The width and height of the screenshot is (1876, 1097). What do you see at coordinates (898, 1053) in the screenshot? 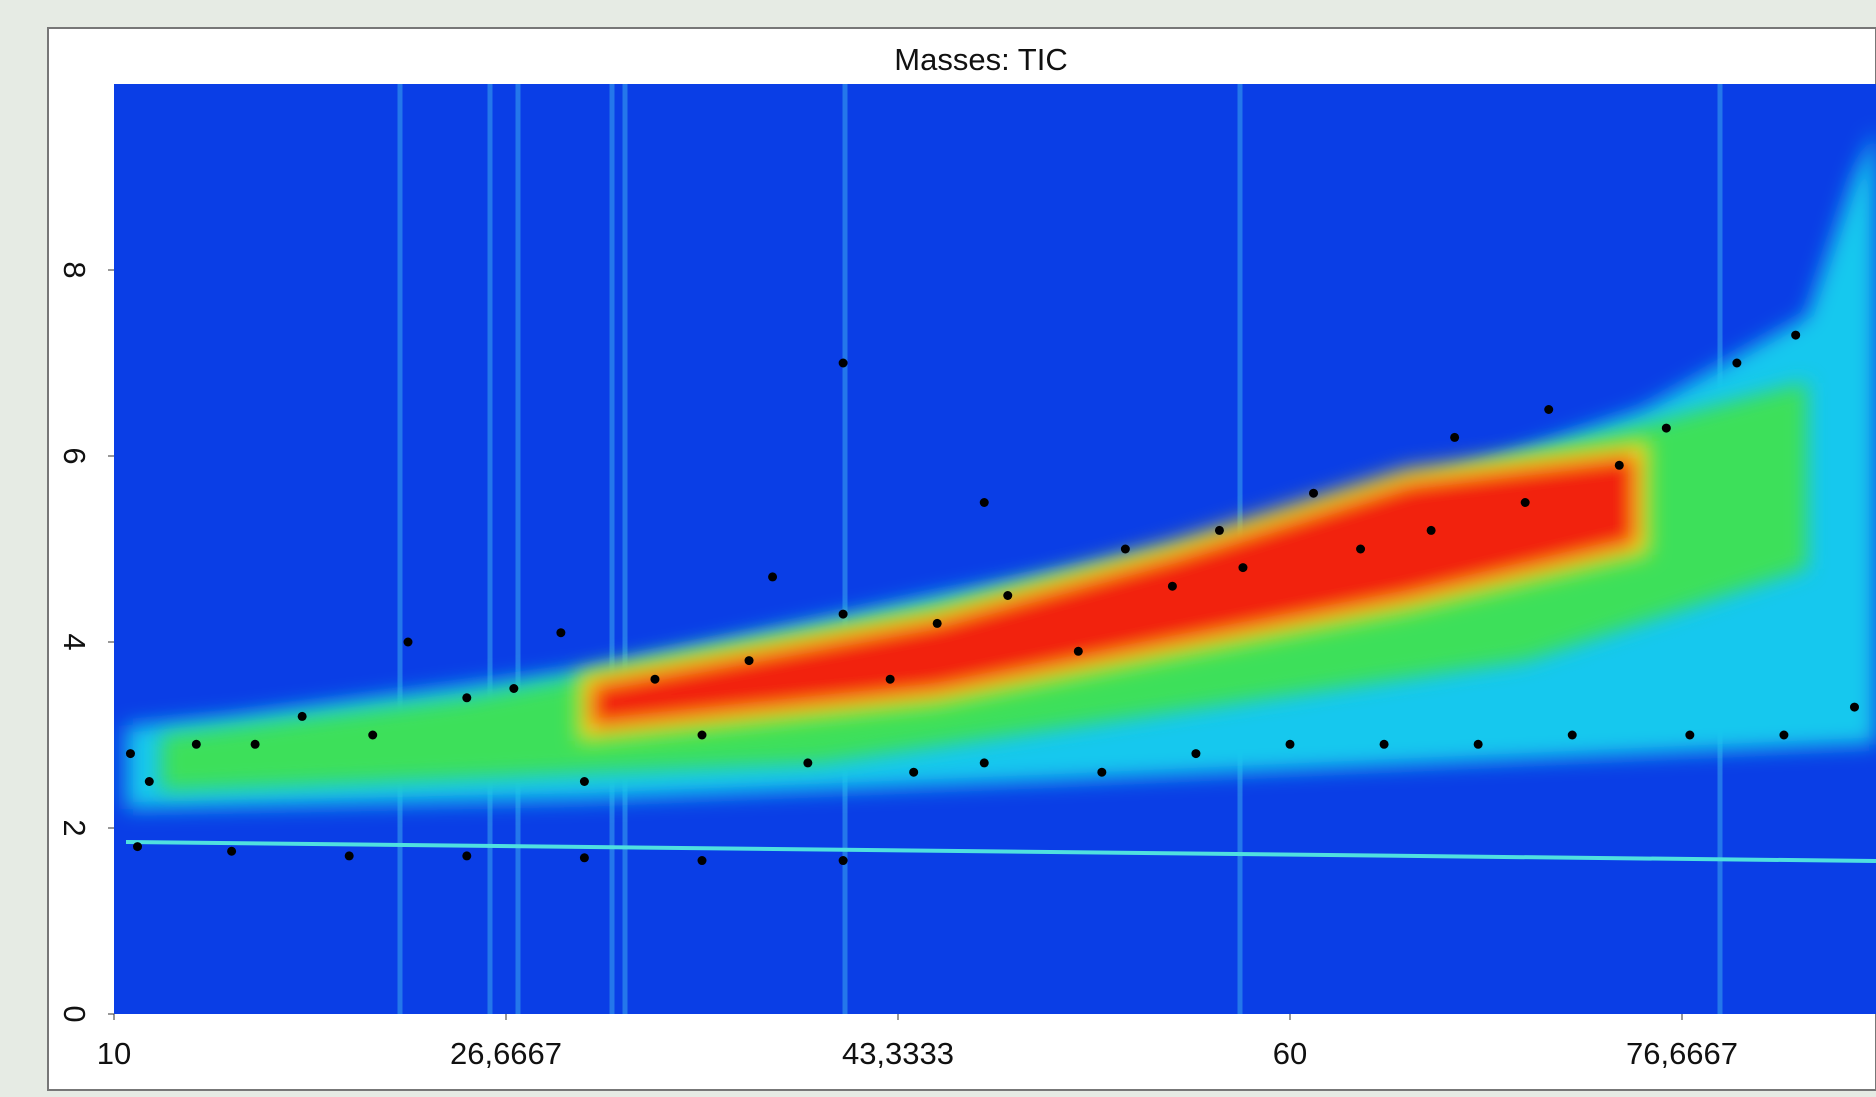
I see `x-tick-label: 43,3333` at bounding box center [898, 1053].